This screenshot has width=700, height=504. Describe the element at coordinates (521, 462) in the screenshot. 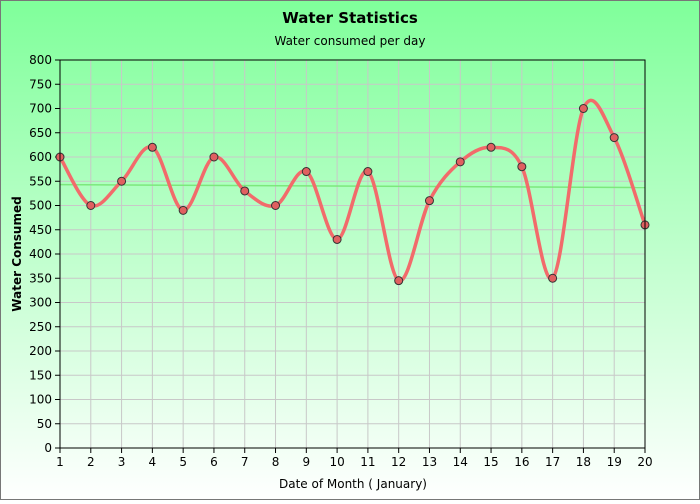

I see `x-tick-label: 16` at that location.